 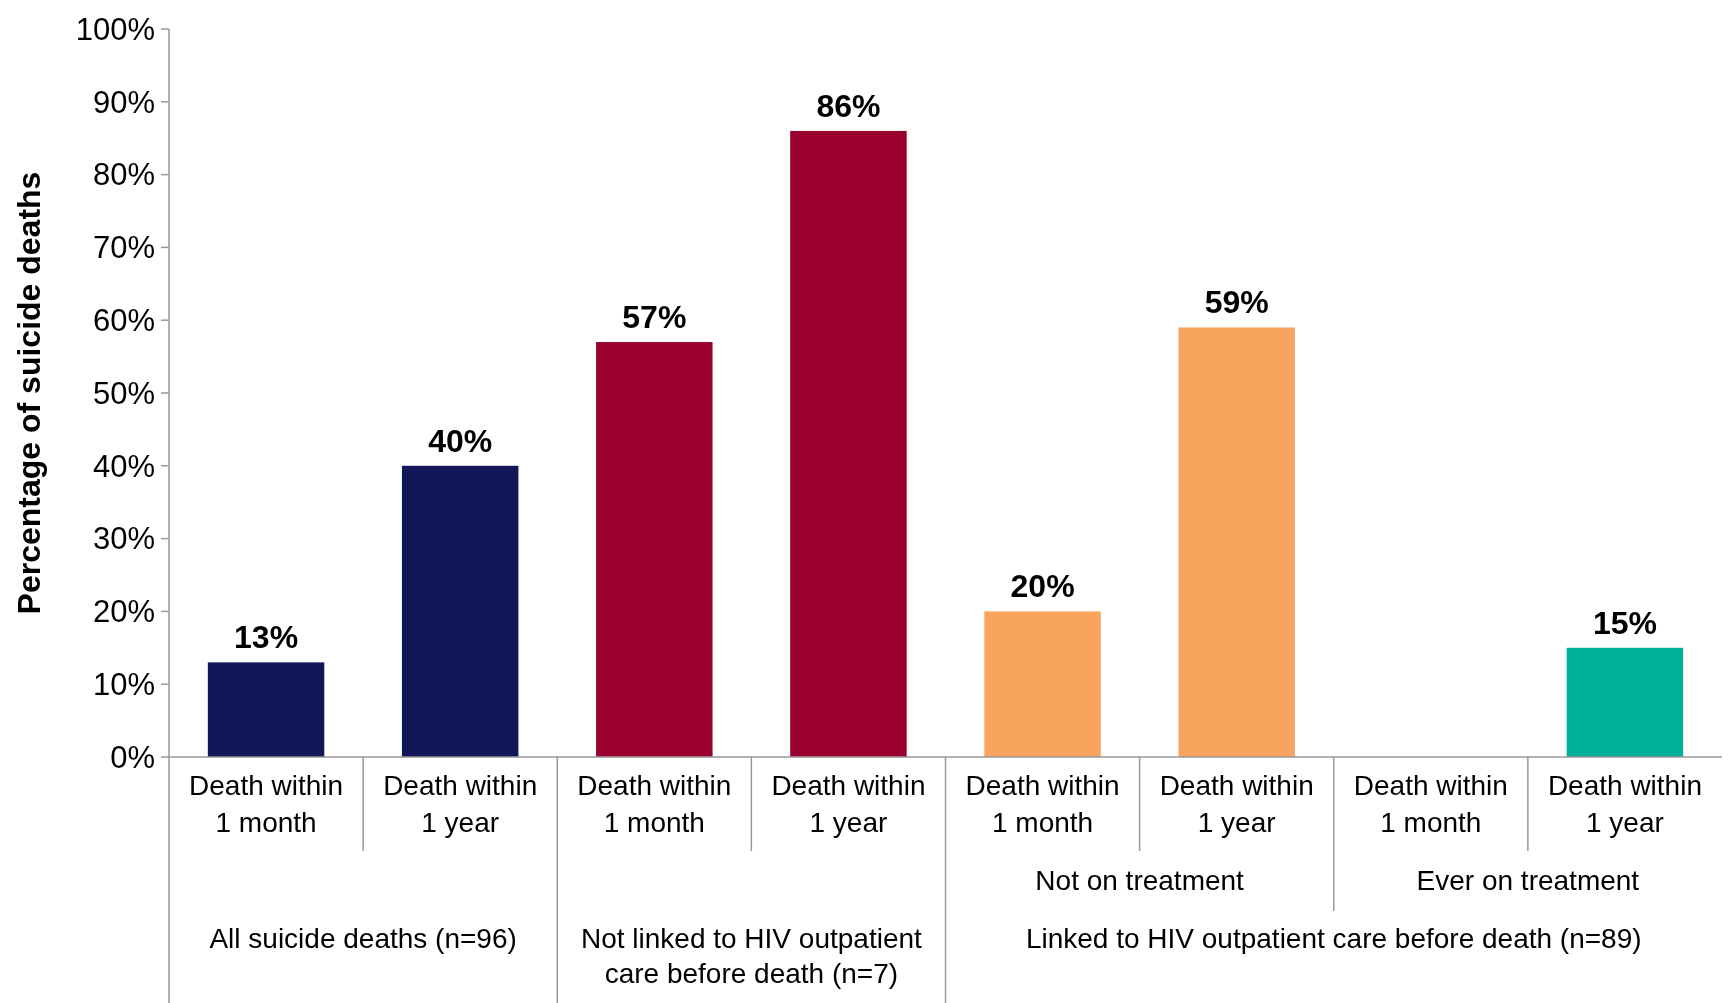 I want to click on y-tick-label: 80%, so click(x=123, y=175).